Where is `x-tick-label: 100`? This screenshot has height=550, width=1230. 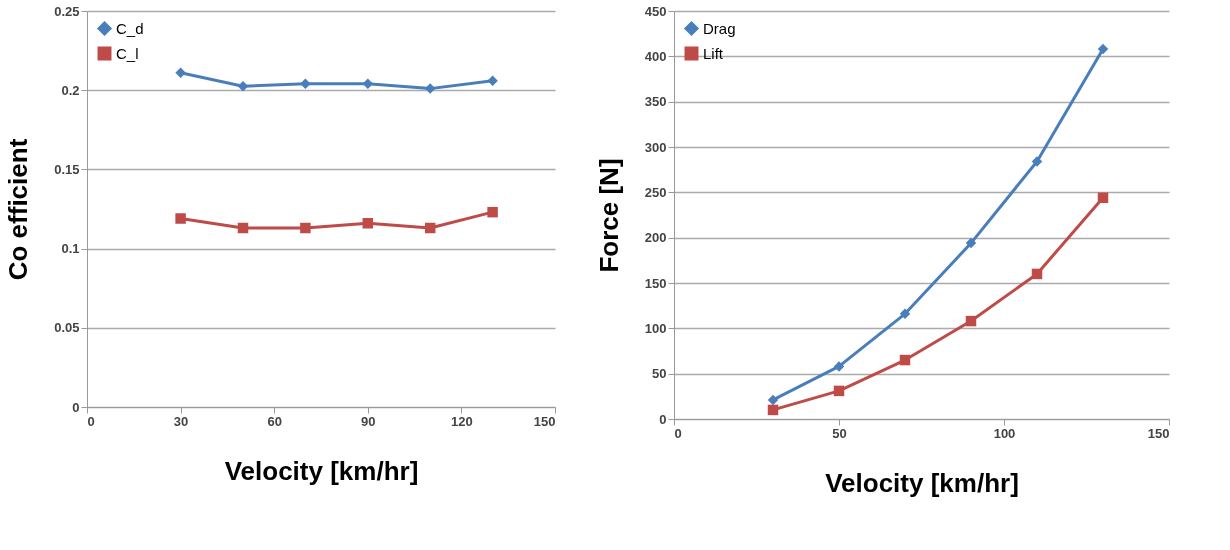 x-tick-label: 100 is located at coordinates (1004, 433).